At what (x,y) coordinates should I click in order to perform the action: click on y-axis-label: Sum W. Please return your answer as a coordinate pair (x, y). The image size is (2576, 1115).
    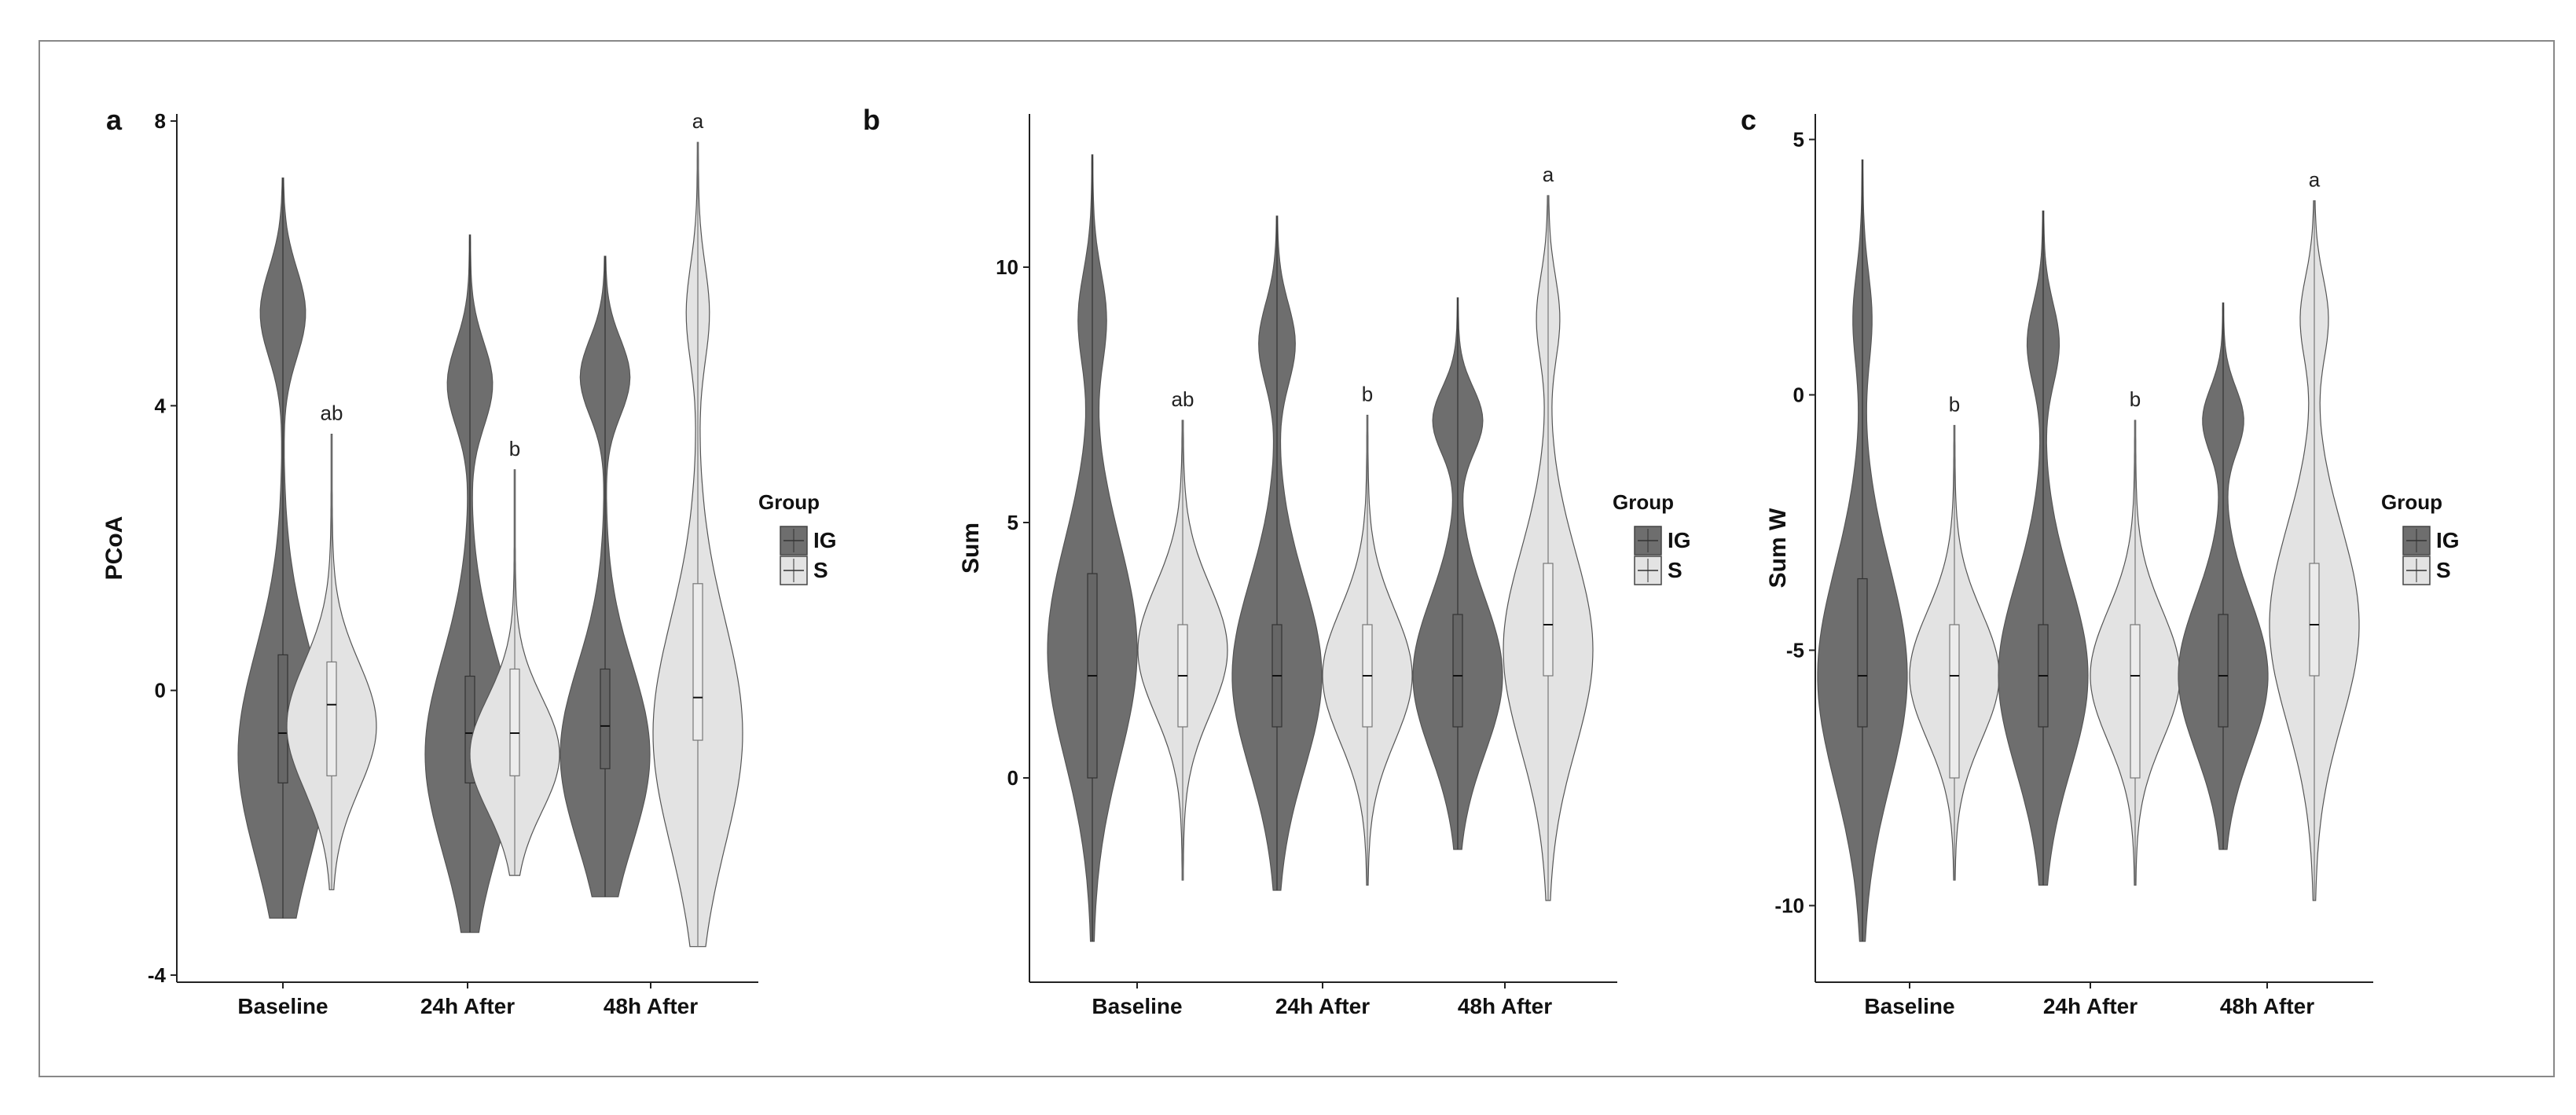
    Looking at the image, I should click on (1778, 548).